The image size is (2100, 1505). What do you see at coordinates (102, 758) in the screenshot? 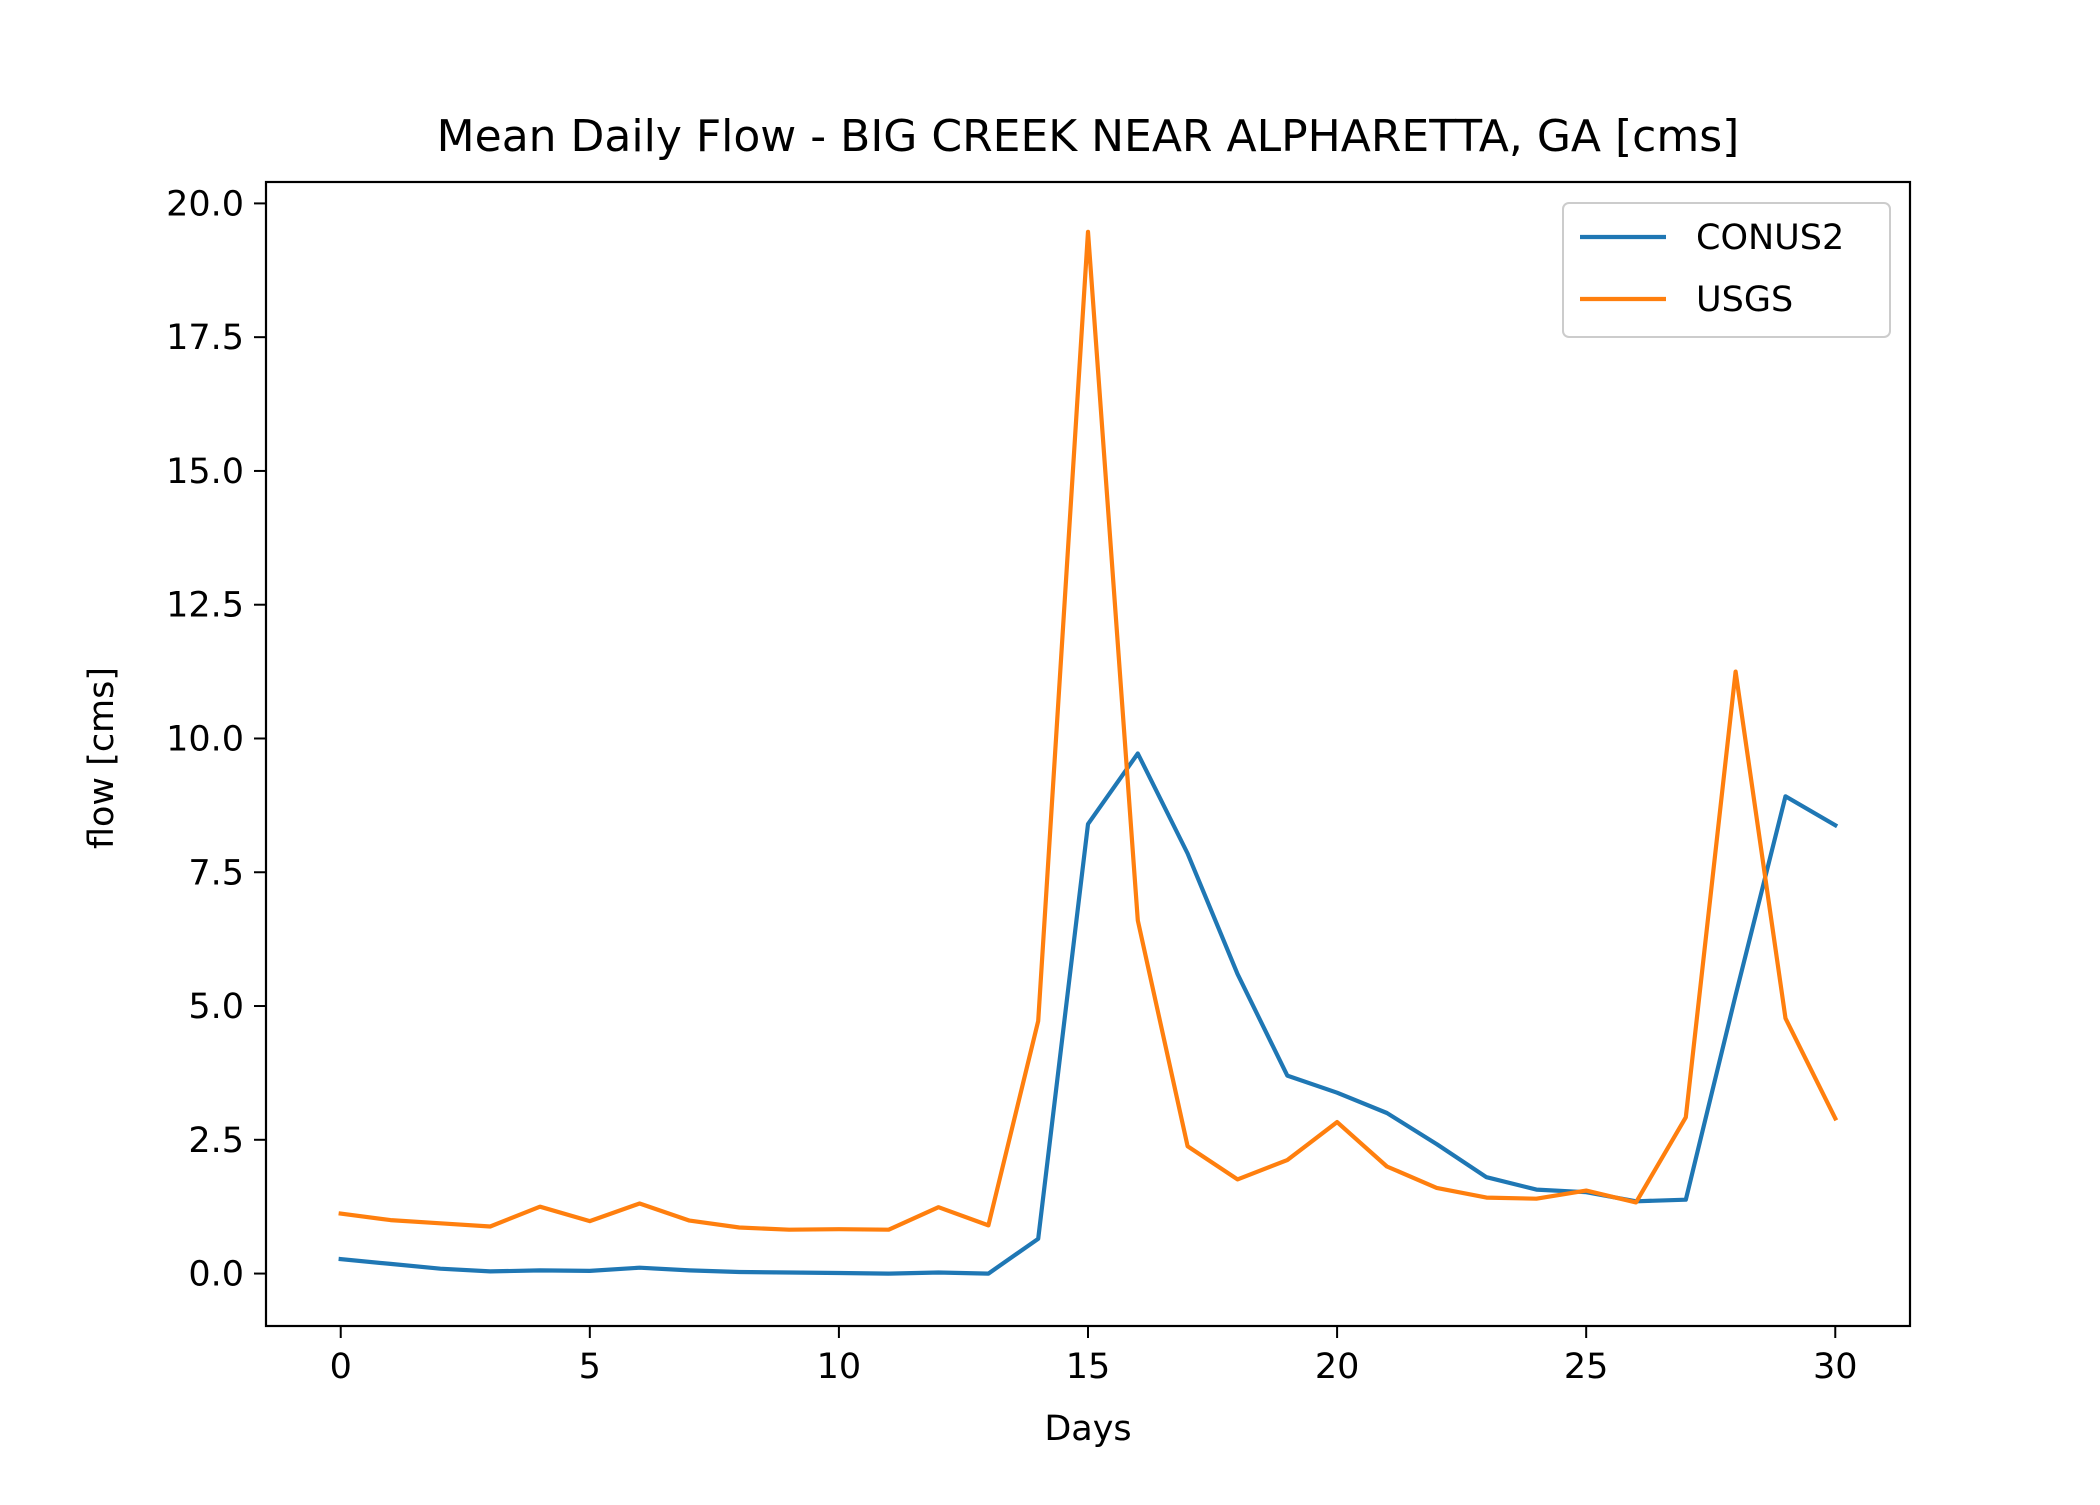
I see `y-axis-label: flow [cms]` at bounding box center [102, 758].